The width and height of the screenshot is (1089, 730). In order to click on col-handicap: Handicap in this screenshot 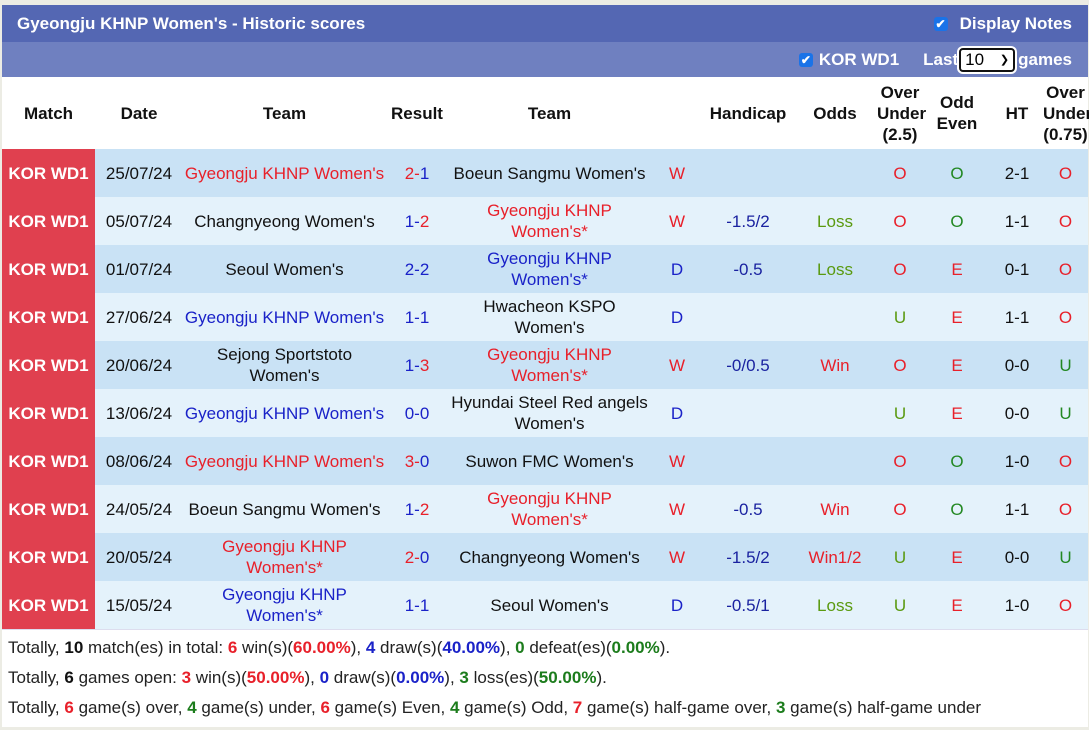, I will do `click(748, 113)`.